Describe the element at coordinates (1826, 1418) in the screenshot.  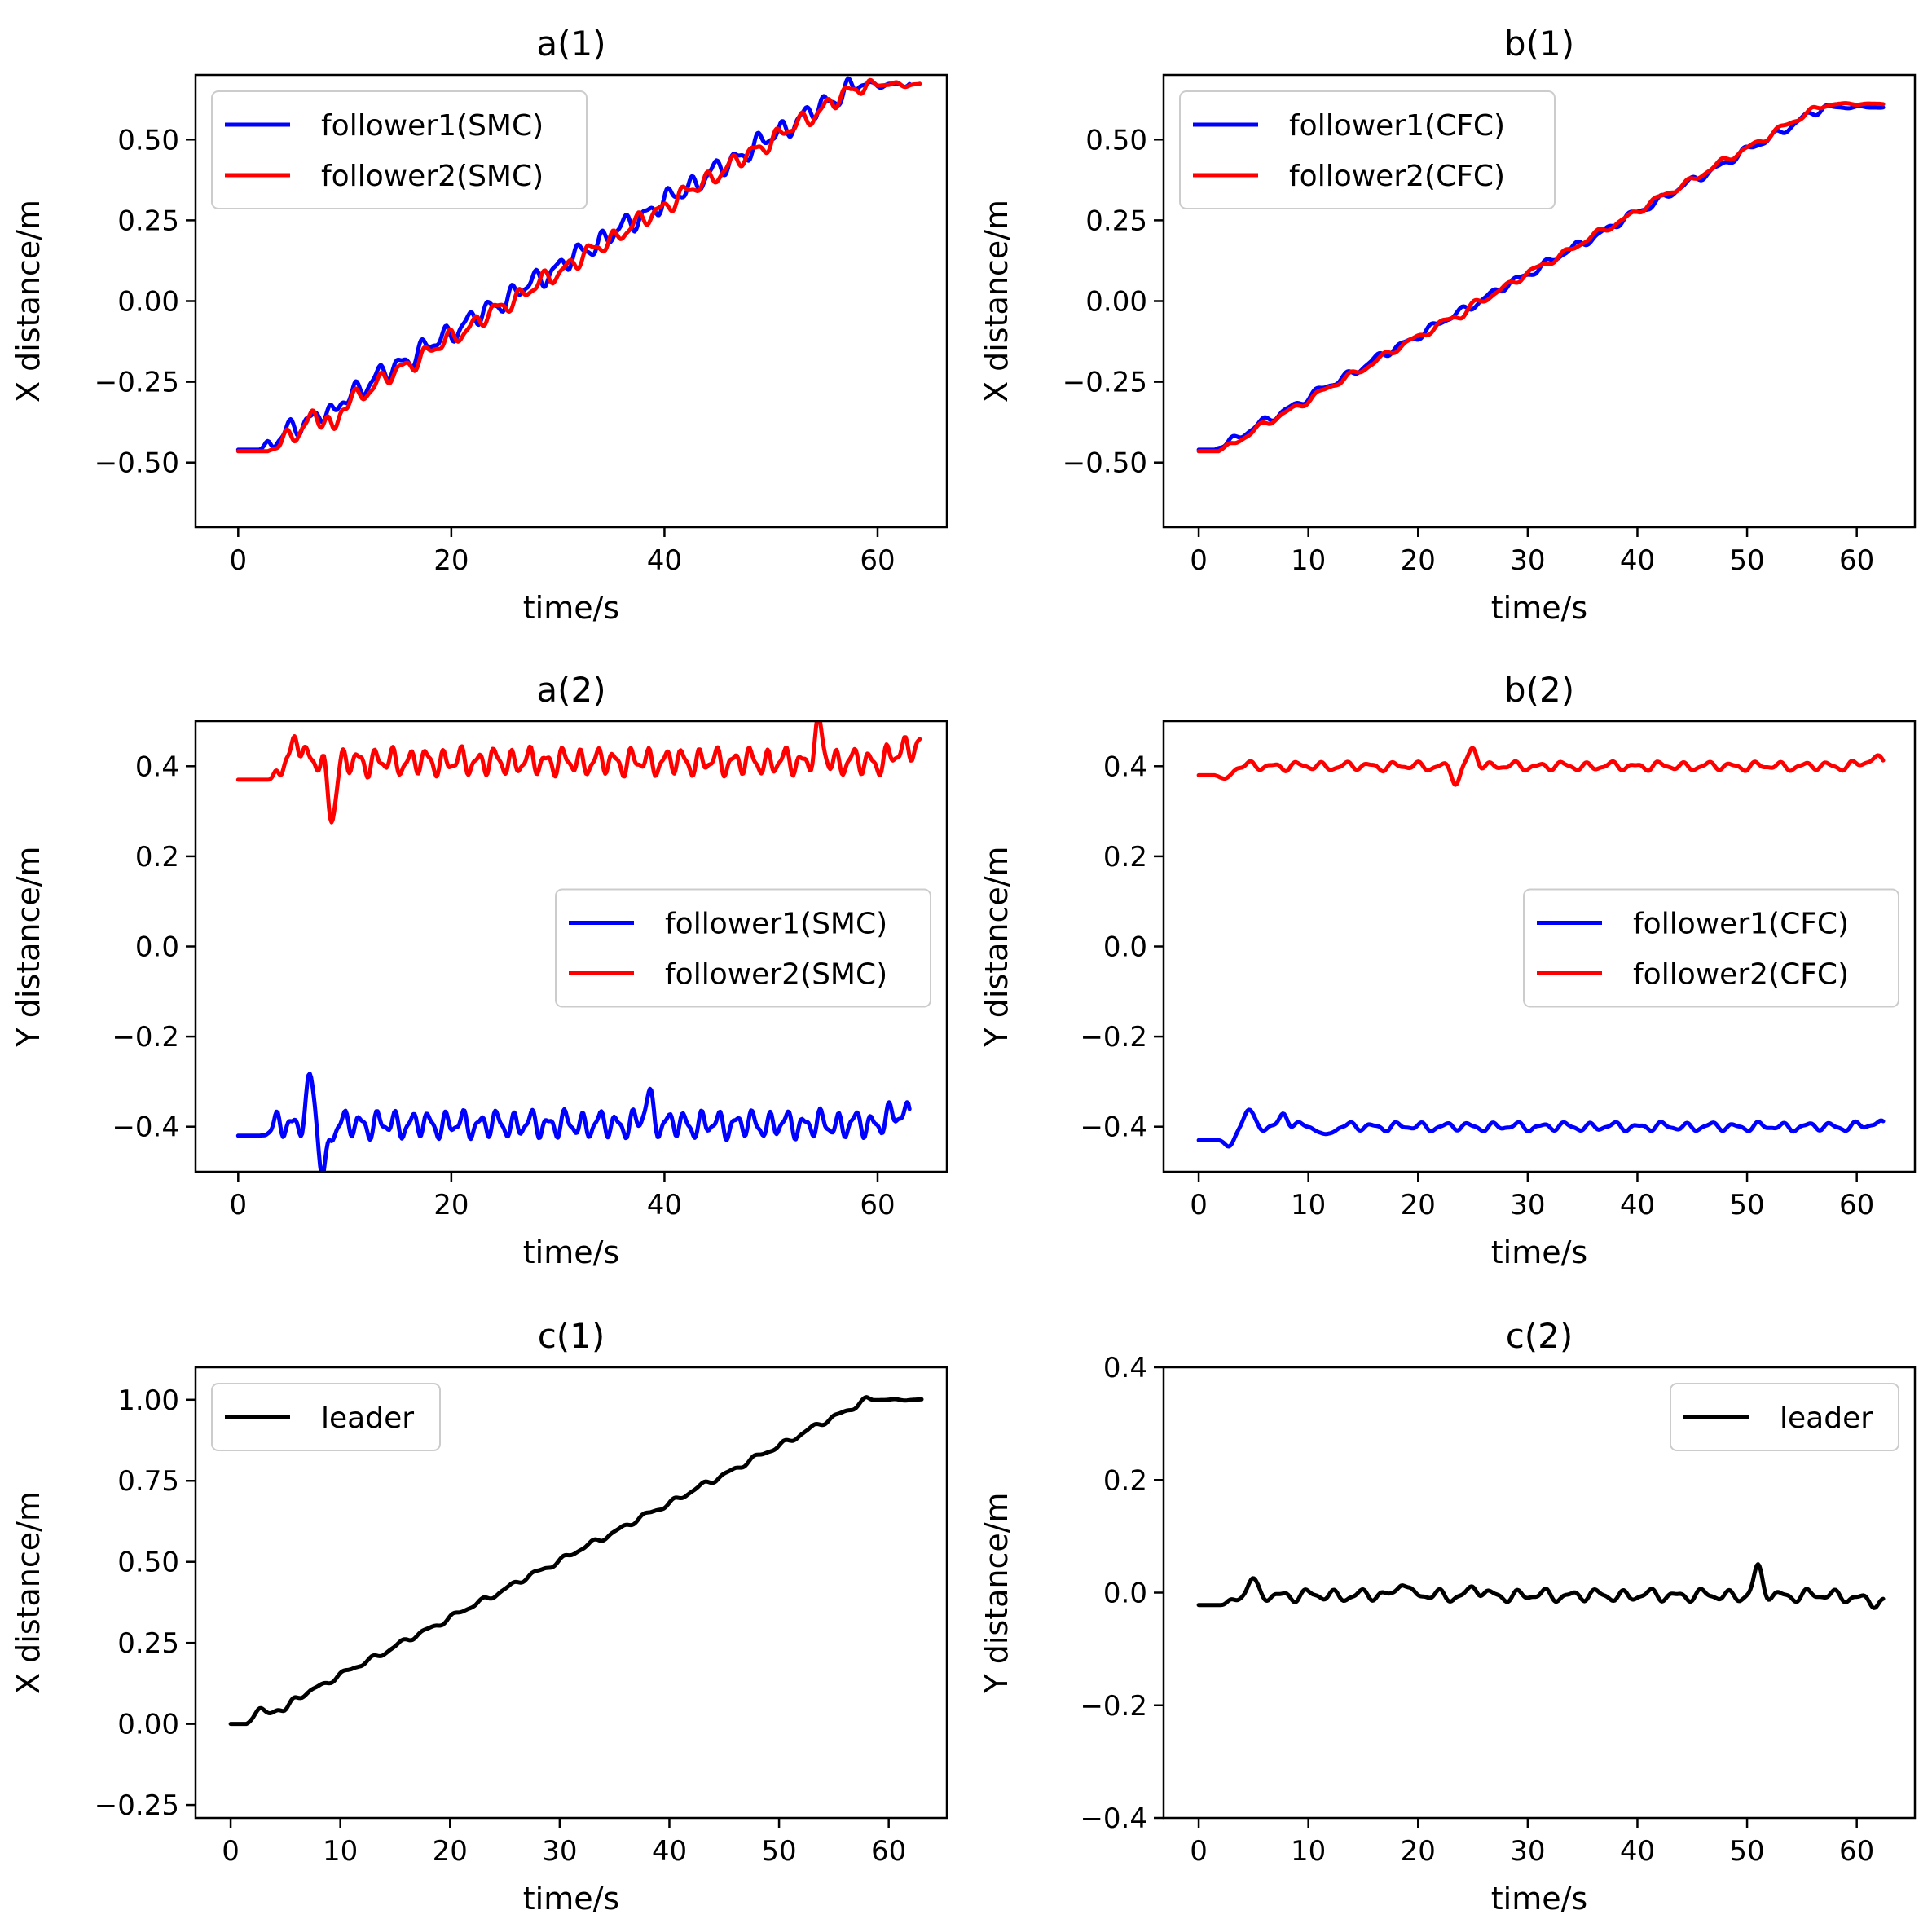
I see `legend-label: leader` at that location.